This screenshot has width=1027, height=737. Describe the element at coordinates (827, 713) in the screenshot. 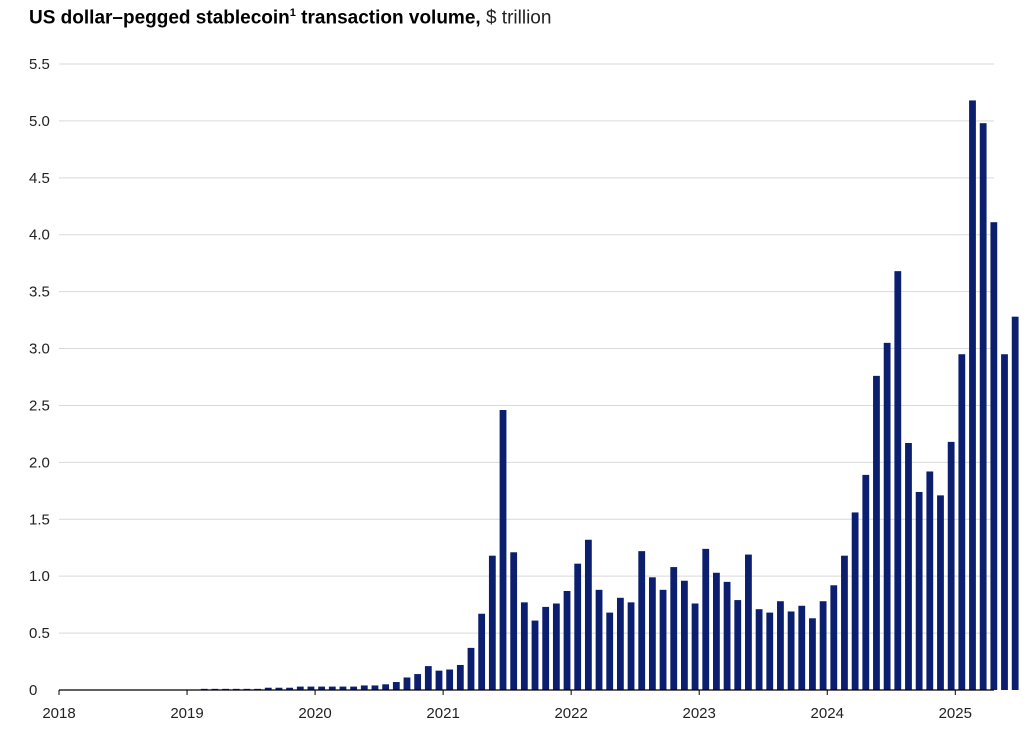

I see `x-tick-label: 2024` at that location.